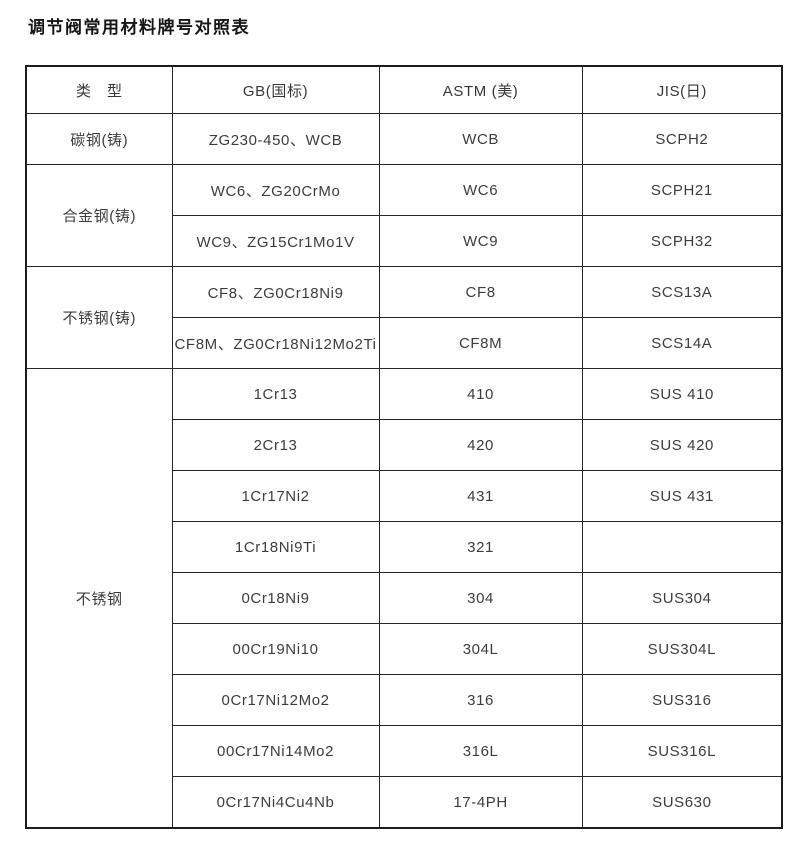 Image resolution: width=800 pixels, height=852 pixels. Describe the element at coordinates (682, 649) in the screenshot. I see `table-cell-jis: SUS304L` at that location.